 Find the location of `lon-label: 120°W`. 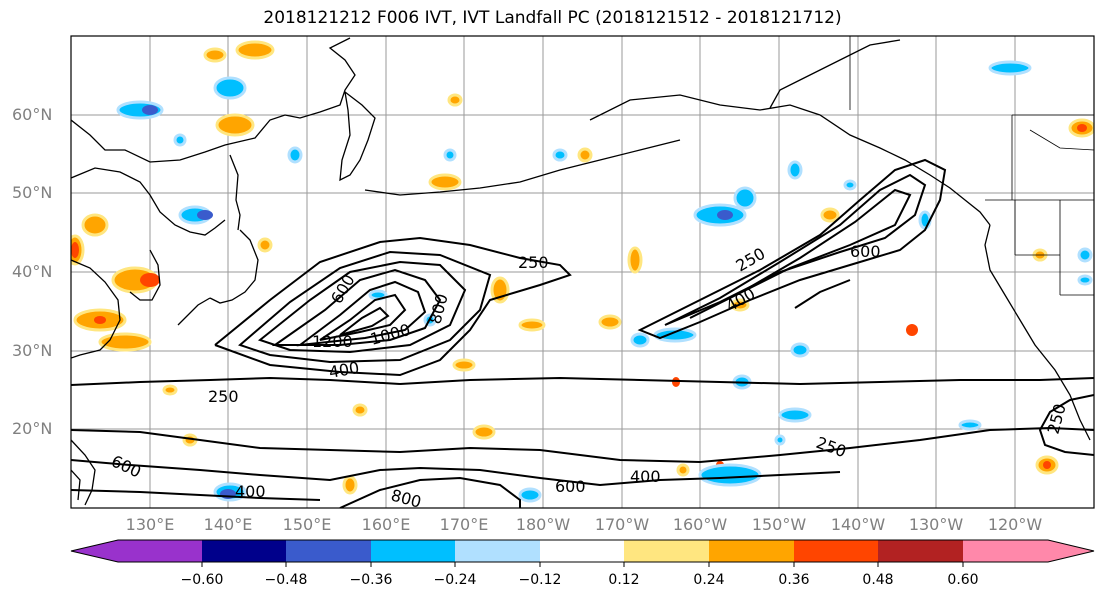

lon-label: 120°W is located at coordinates (1015, 524).